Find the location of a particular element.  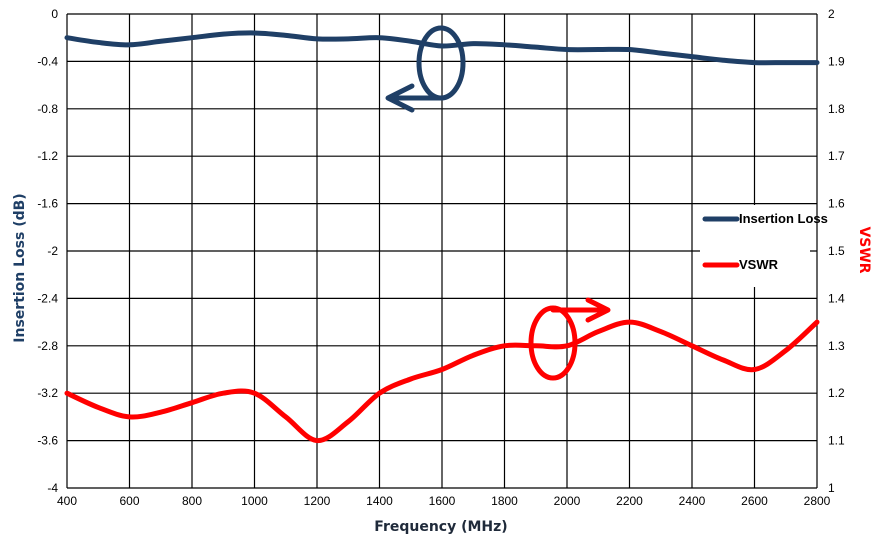

x-tick-label: 1000 is located at coordinates (254, 501).